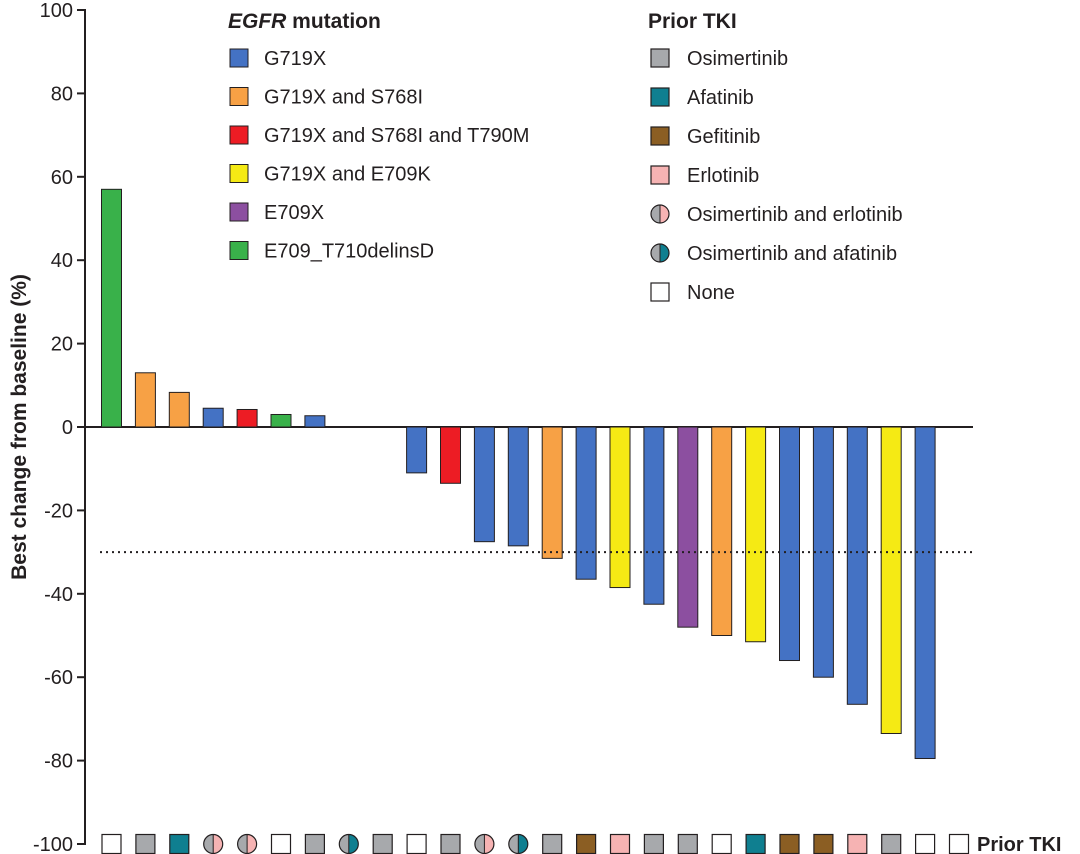 The image size is (1080, 854). I want to click on prior-tki-row-label: Prior TKI, so click(1019, 844).